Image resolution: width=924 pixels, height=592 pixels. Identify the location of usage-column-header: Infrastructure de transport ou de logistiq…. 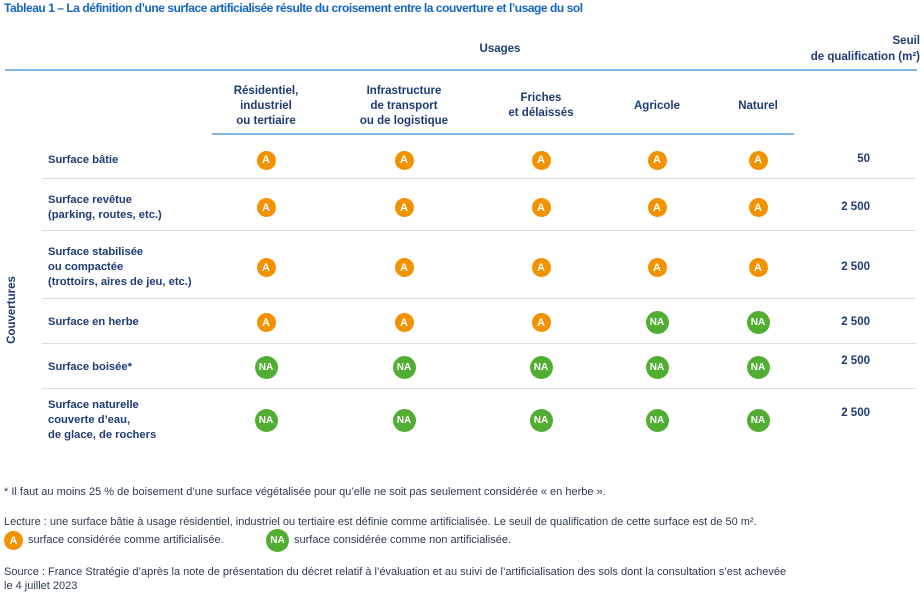
(404, 106).